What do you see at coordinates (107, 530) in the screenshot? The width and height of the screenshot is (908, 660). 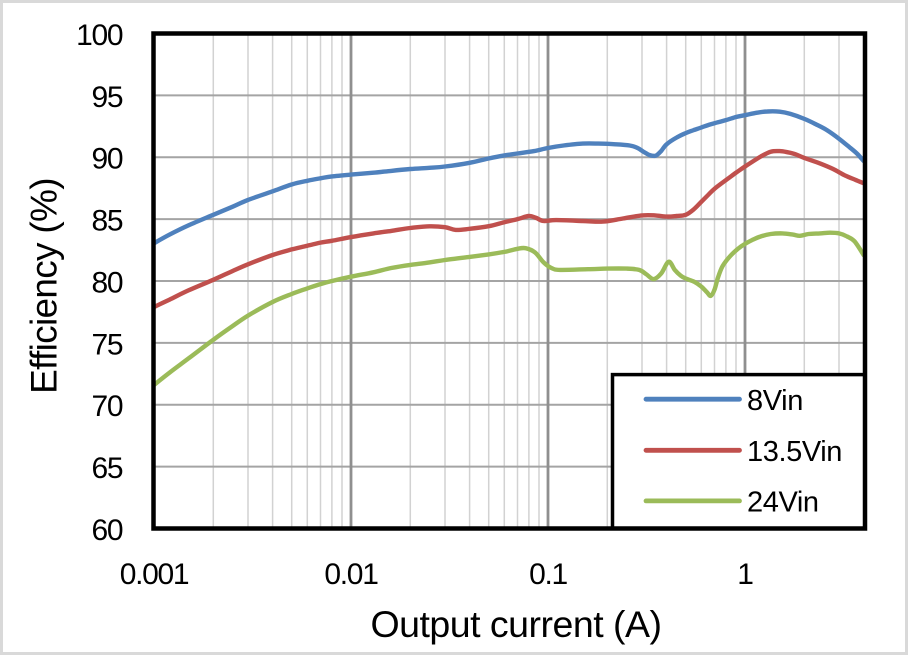 I see `svg-text: 60` at bounding box center [107, 530].